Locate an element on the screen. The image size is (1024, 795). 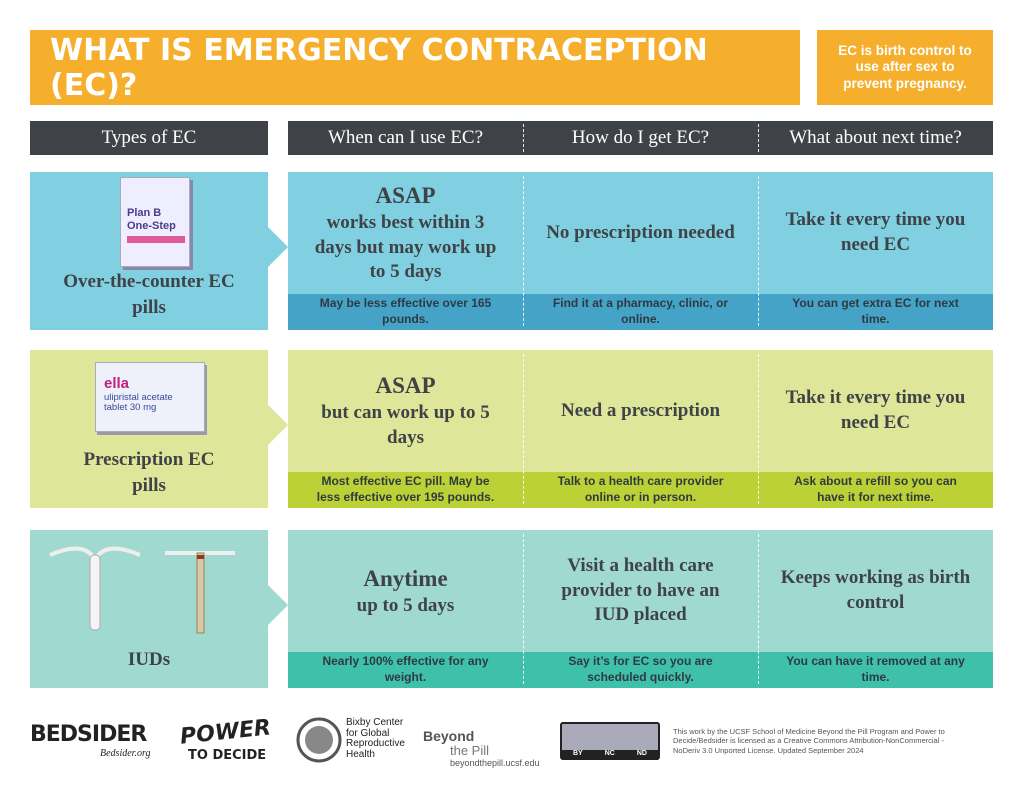
logo-text: the Pill is located at coordinates (470, 750).